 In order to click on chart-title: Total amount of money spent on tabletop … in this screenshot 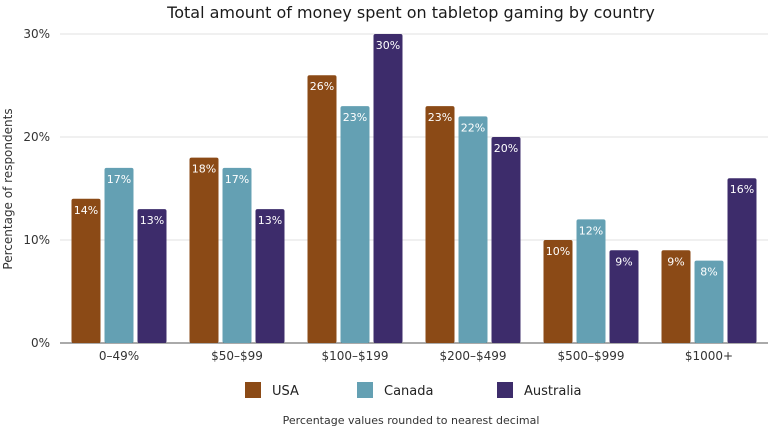, I will do `click(410, 12)`.